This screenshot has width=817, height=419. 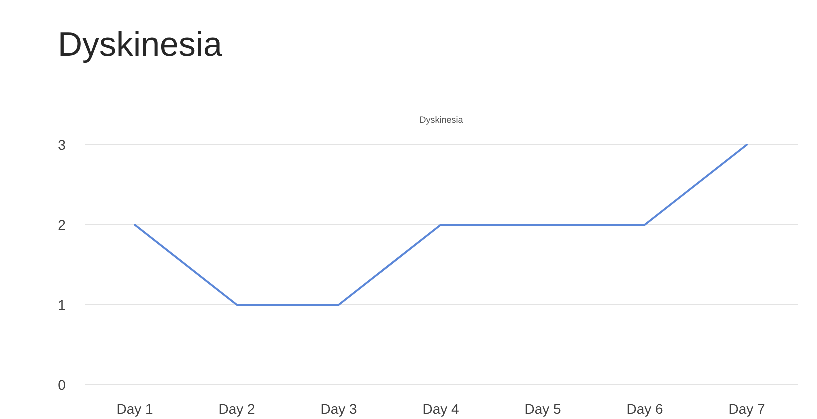 I want to click on x-tick-label: Day 3, so click(x=339, y=409).